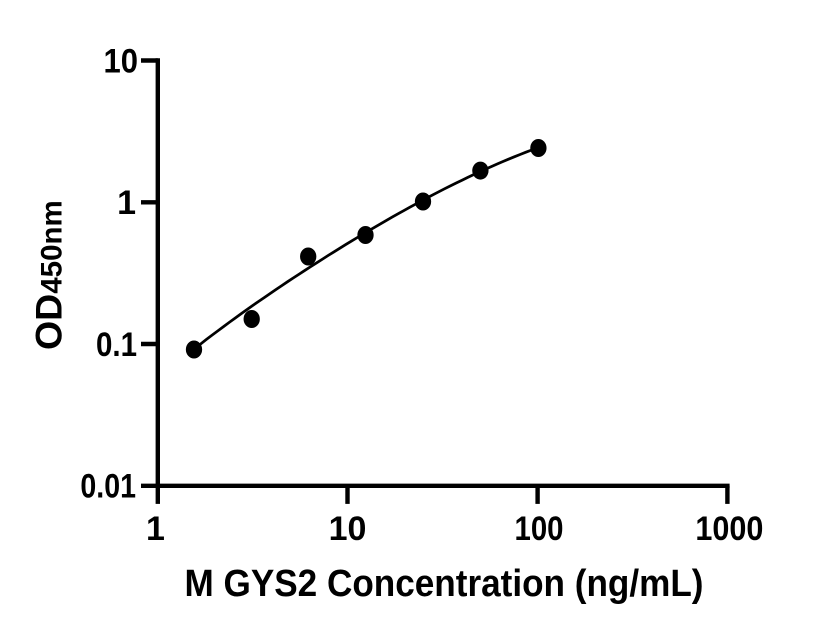  What do you see at coordinates (729, 529) in the screenshot?
I see `svg-text: 1000` at bounding box center [729, 529].